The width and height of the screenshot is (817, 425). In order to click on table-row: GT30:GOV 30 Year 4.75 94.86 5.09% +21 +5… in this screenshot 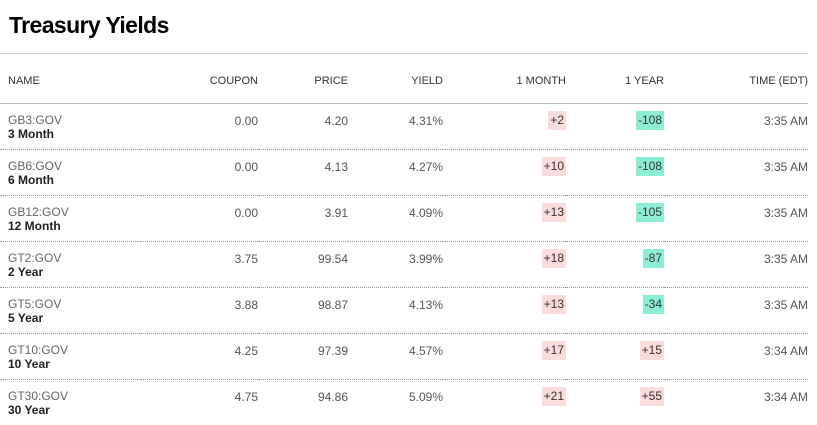, I will do `click(404, 402)`.